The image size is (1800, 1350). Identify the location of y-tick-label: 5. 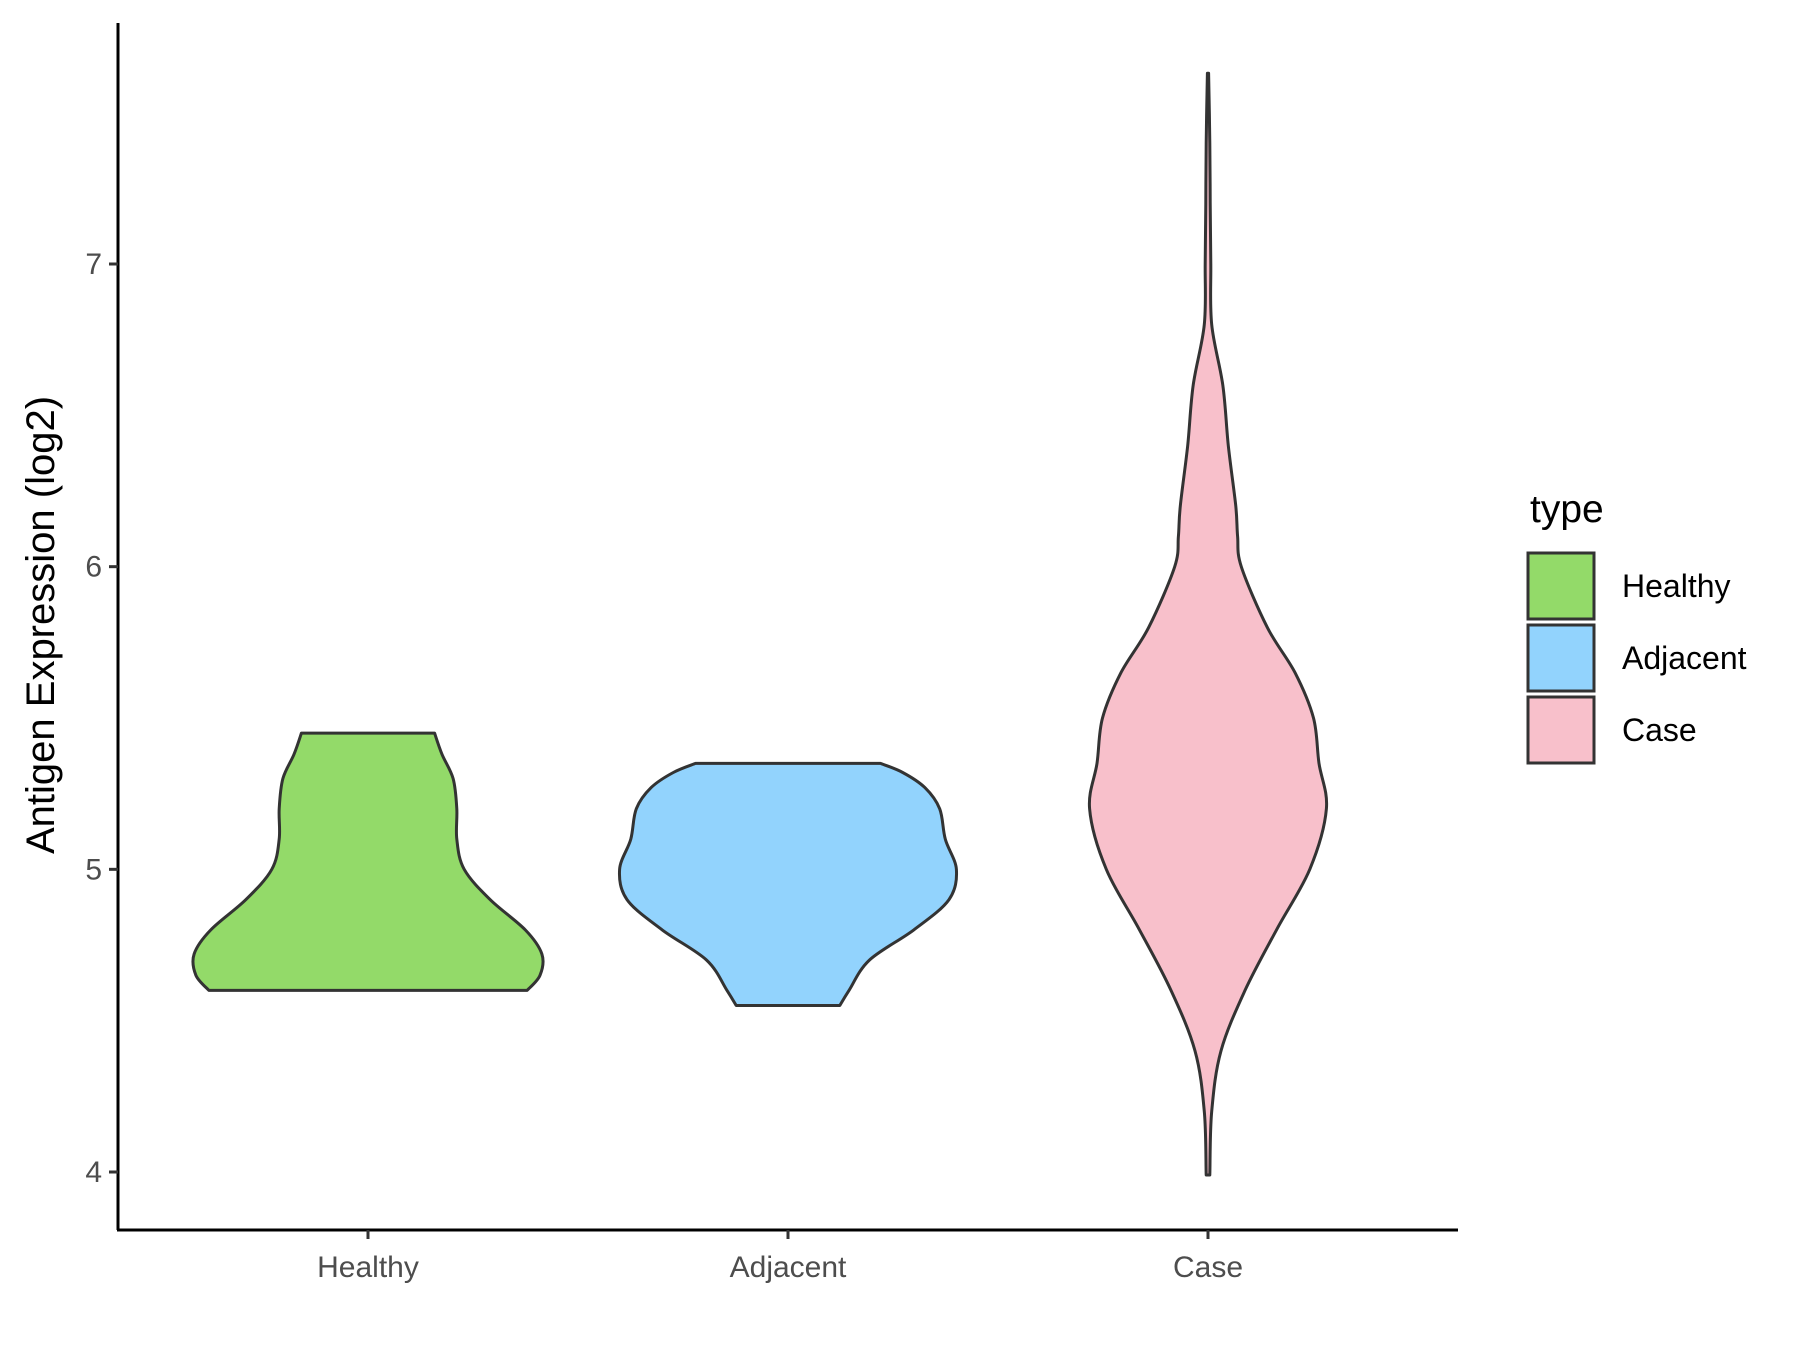
(93, 869).